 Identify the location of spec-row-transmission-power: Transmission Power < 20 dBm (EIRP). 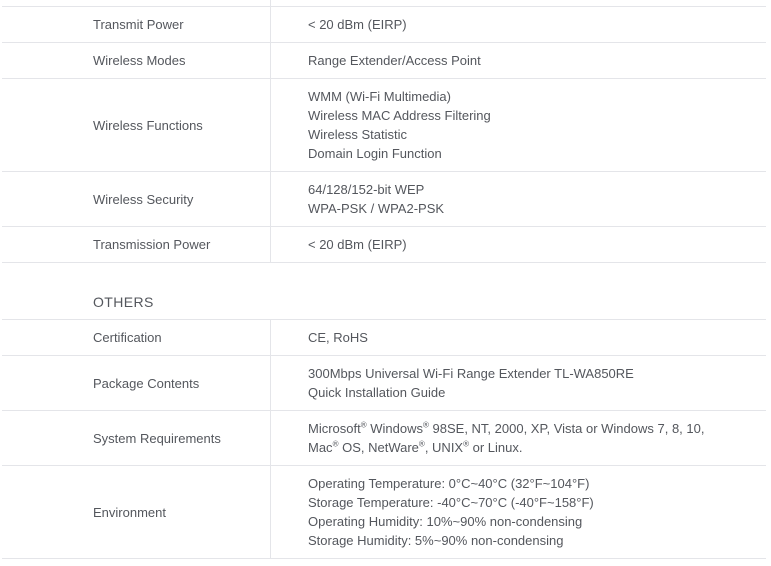
(384, 244).